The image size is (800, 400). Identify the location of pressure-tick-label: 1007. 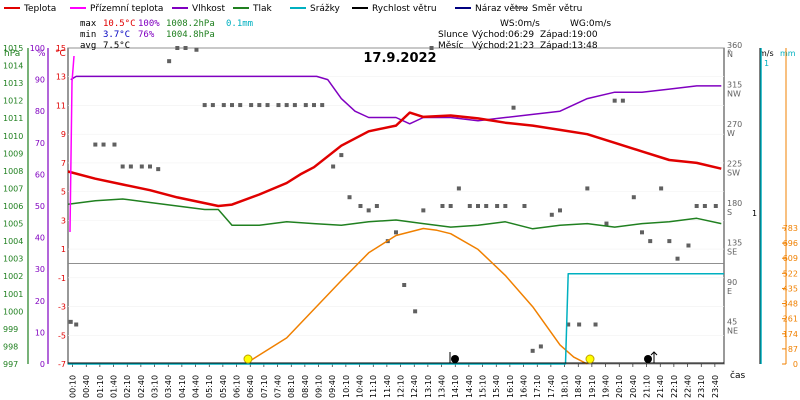
(13, 188).